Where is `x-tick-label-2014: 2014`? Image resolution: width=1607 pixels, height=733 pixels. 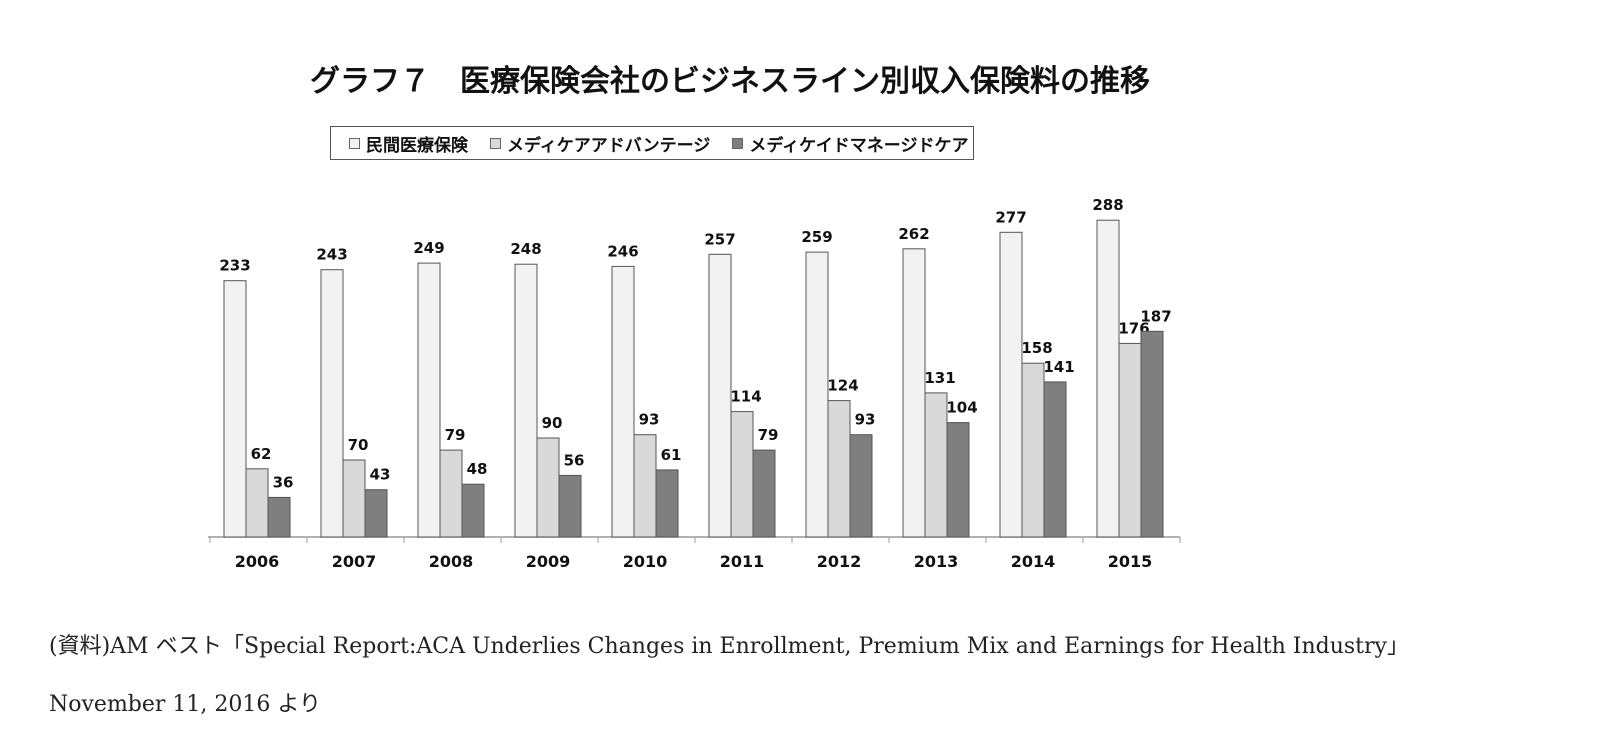
x-tick-label-2014: 2014 is located at coordinates (1033, 561).